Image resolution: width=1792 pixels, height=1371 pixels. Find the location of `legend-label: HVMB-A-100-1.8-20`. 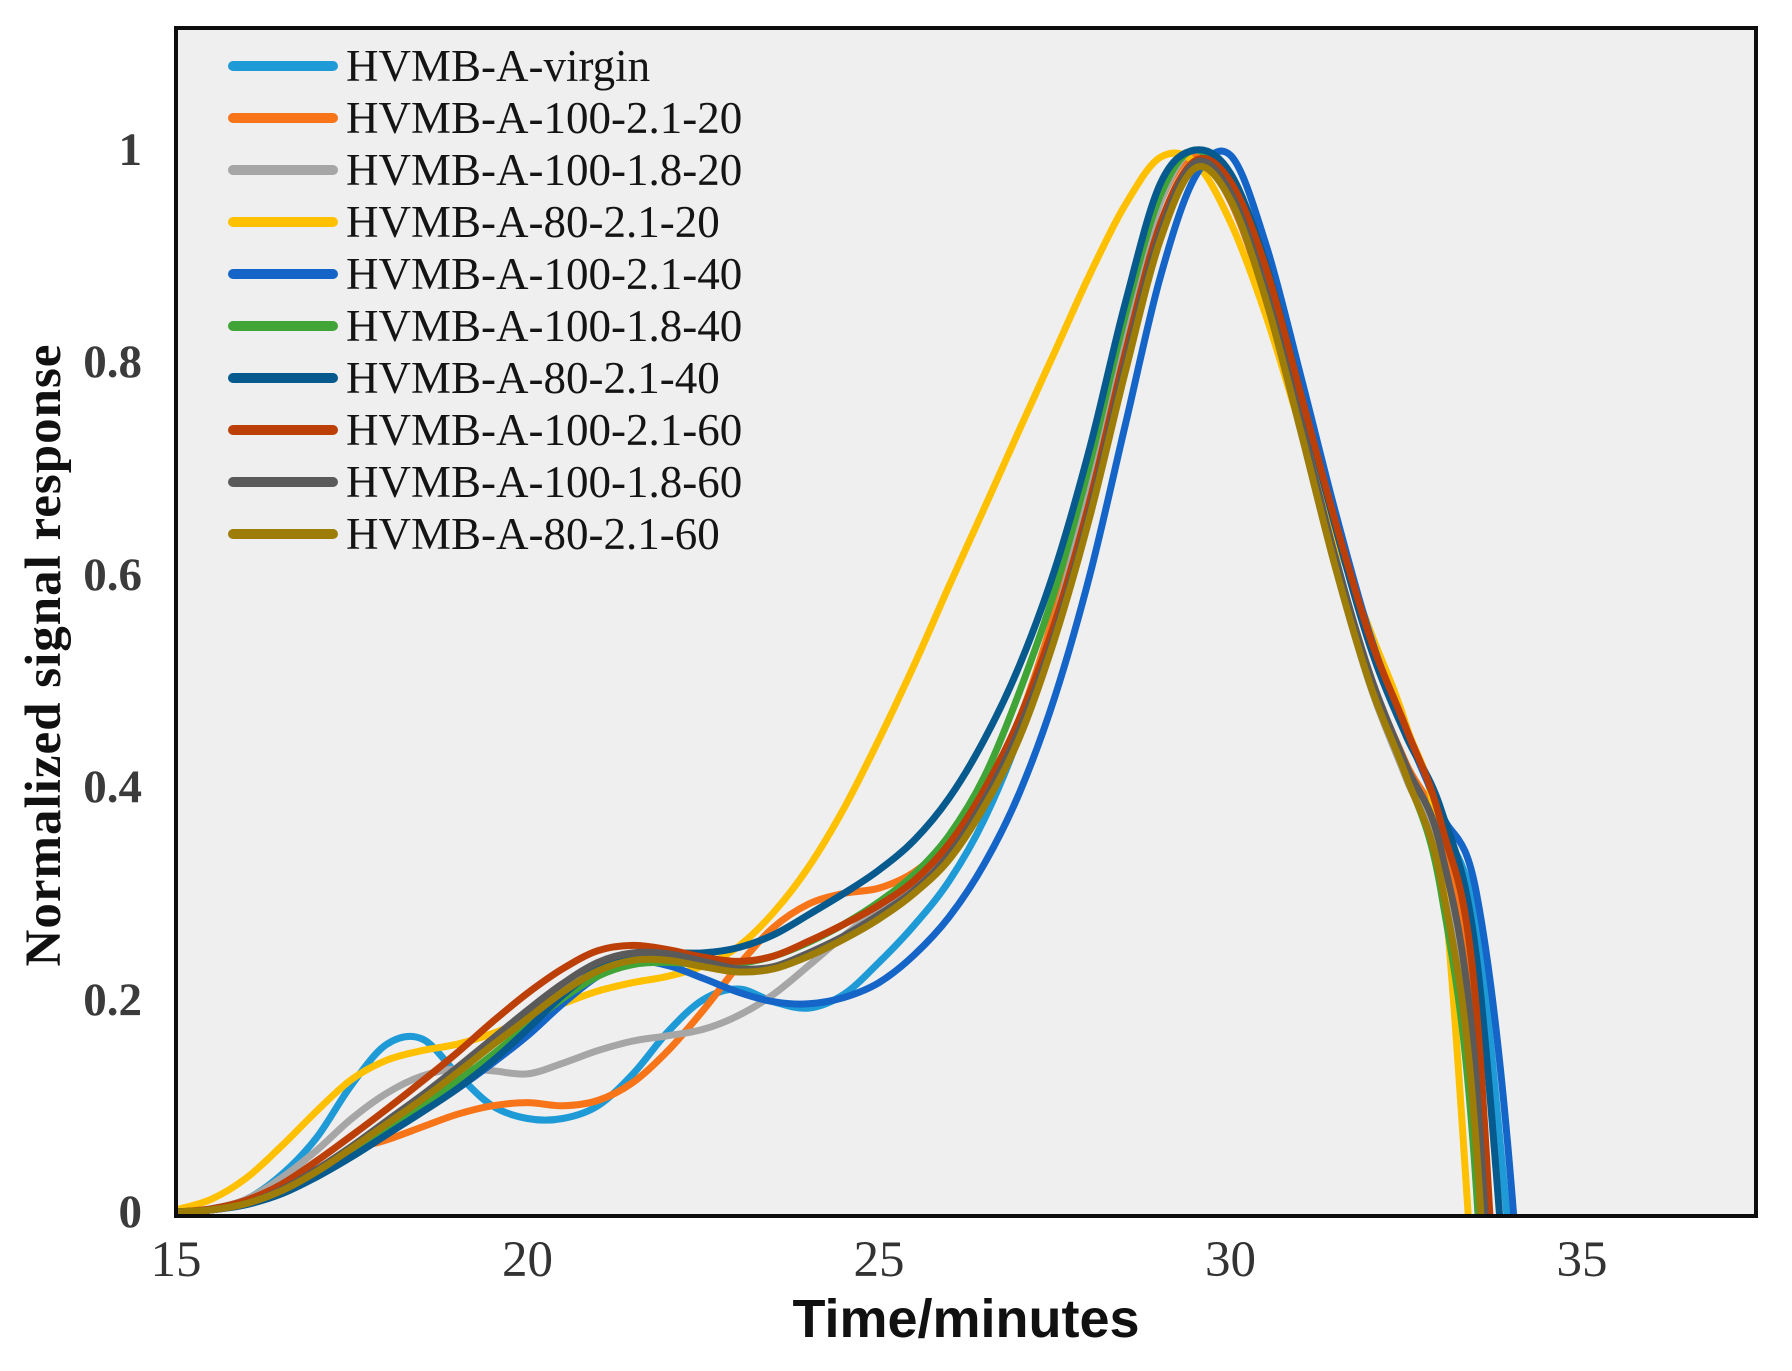

legend-label: HVMB-A-100-1.8-20 is located at coordinates (544, 170).